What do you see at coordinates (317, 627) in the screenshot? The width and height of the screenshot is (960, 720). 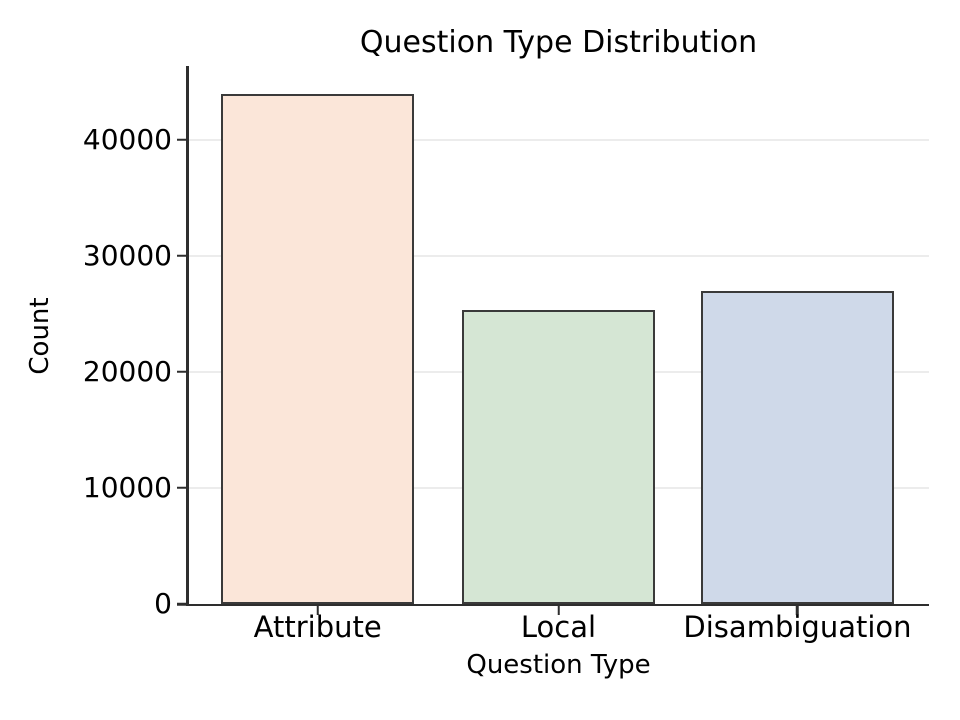 I see `x-tick-label-attribute: Attribute` at bounding box center [317, 627].